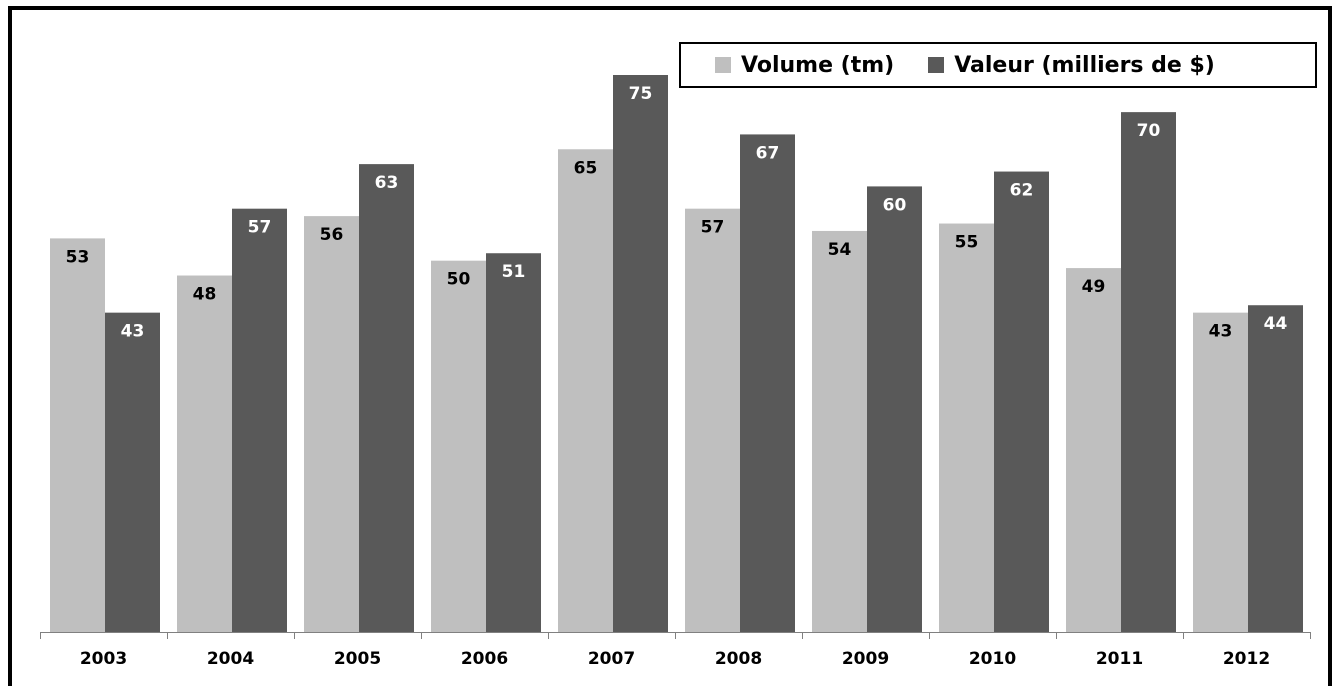 The height and width of the screenshot is (686, 1338). Describe the element at coordinates (260, 228) in the screenshot. I see `data-label-valeur-2004: 57` at that location.